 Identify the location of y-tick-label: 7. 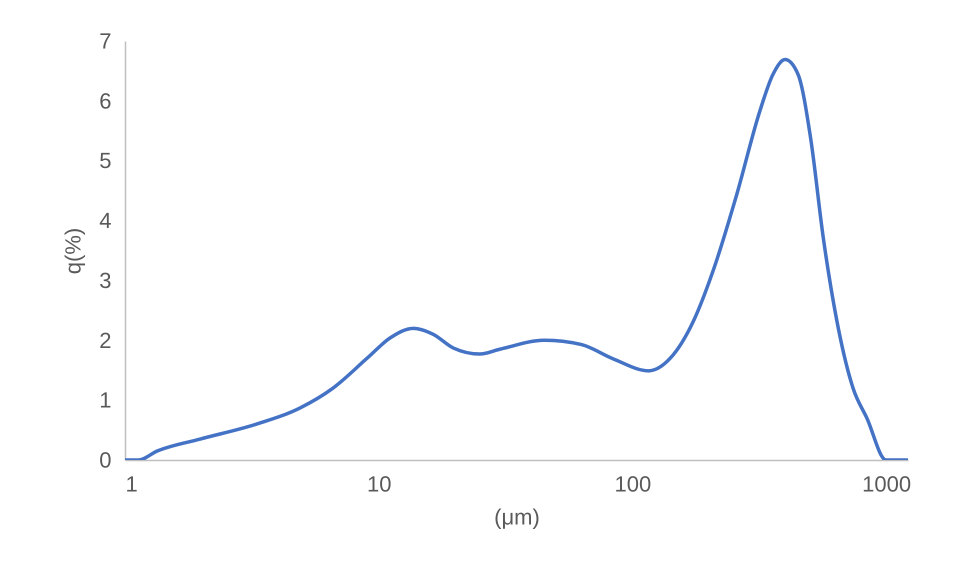
(105, 41).